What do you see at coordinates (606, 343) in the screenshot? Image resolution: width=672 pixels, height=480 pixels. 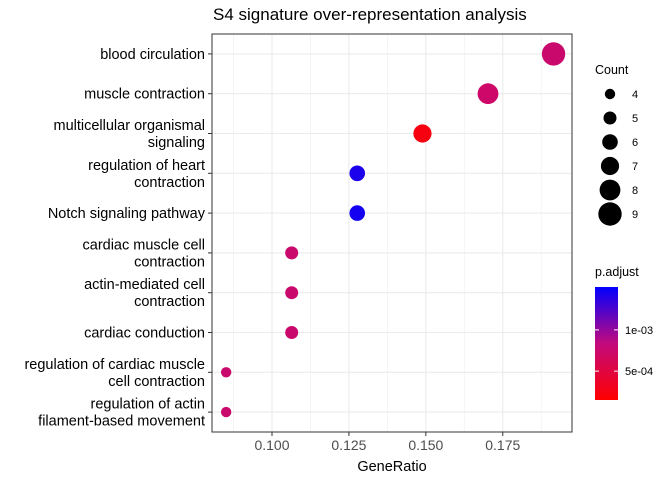 I see `p-adjust-colorbar` at bounding box center [606, 343].